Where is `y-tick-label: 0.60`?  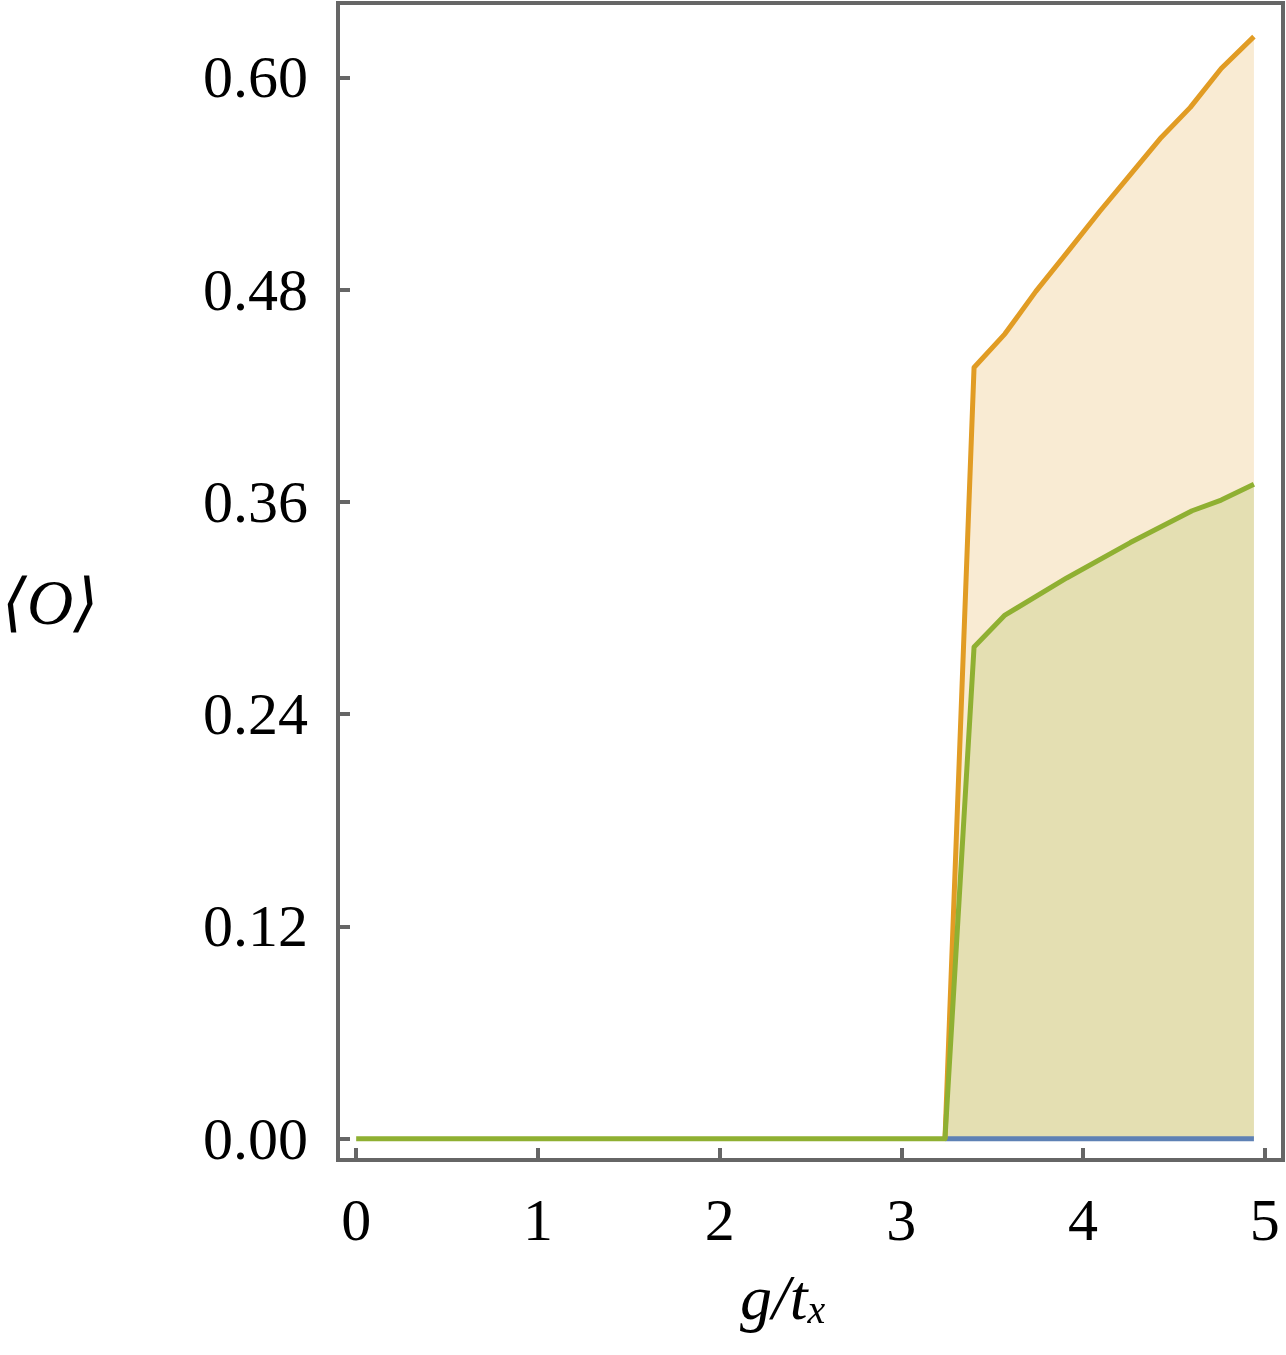
y-tick-label: 0.60 is located at coordinates (255, 77).